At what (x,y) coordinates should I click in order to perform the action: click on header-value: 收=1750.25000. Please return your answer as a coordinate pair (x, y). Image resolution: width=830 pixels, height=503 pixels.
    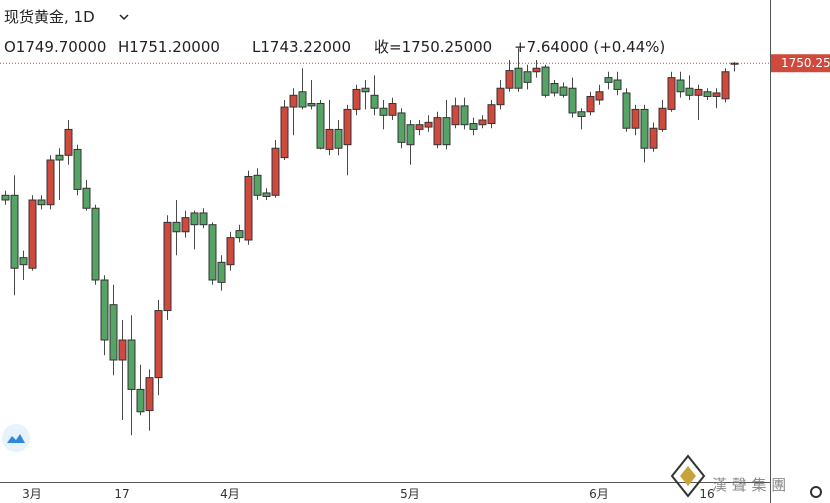
    Looking at the image, I should click on (433, 47).